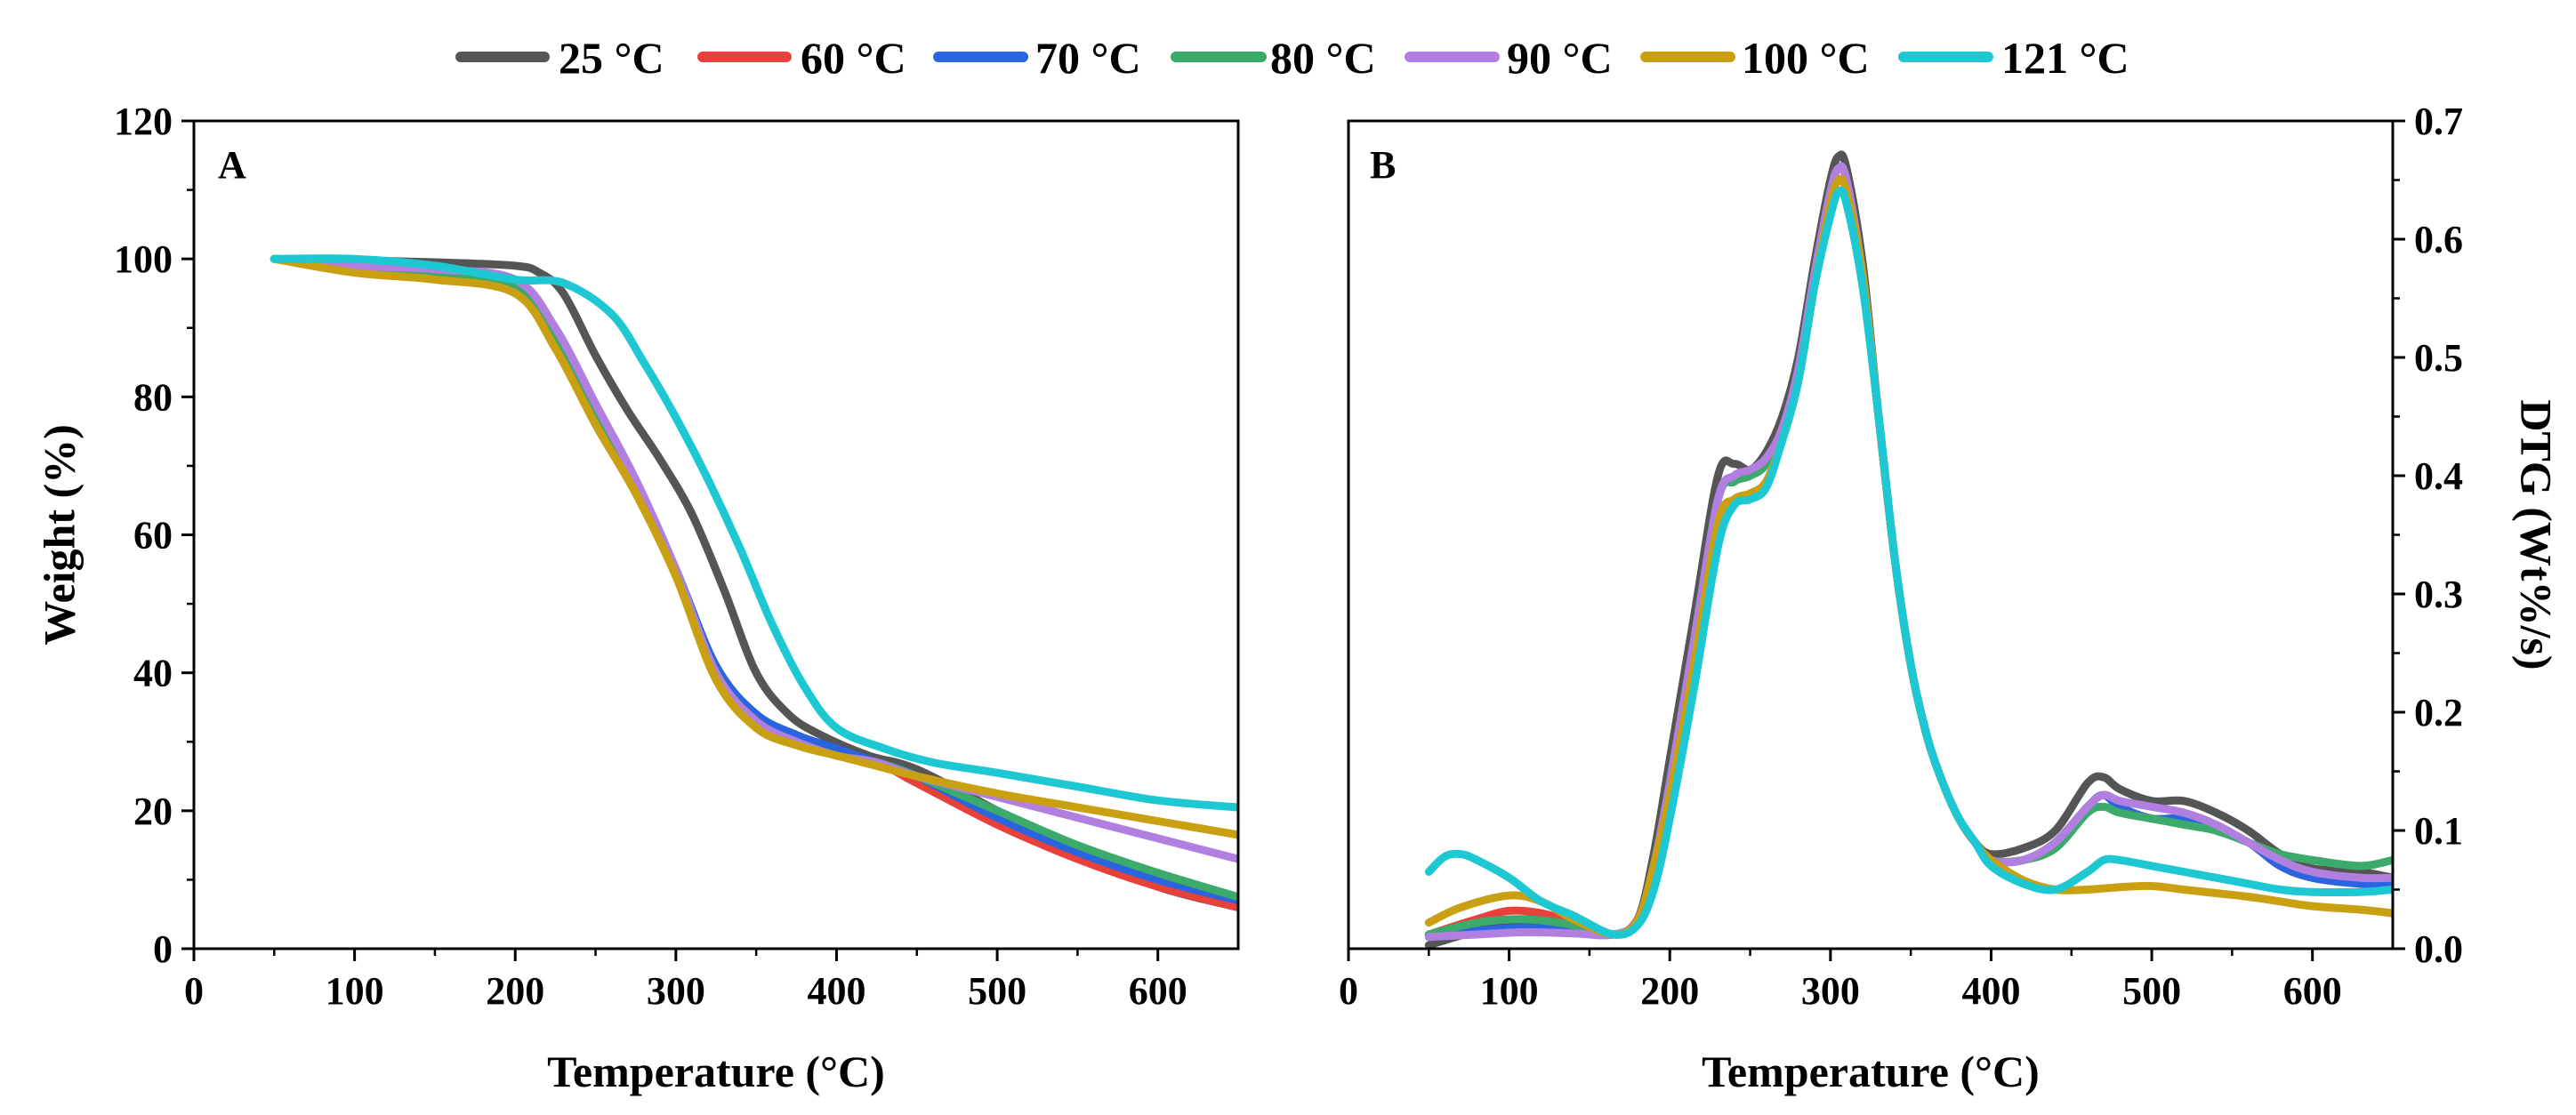 Image resolution: width=2576 pixels, height=1115 pixels. What do you see at coordinates (2438, 476) in the screenshot?
I see `y-tick-label: 0.4` at bounding box center [2438, 476].